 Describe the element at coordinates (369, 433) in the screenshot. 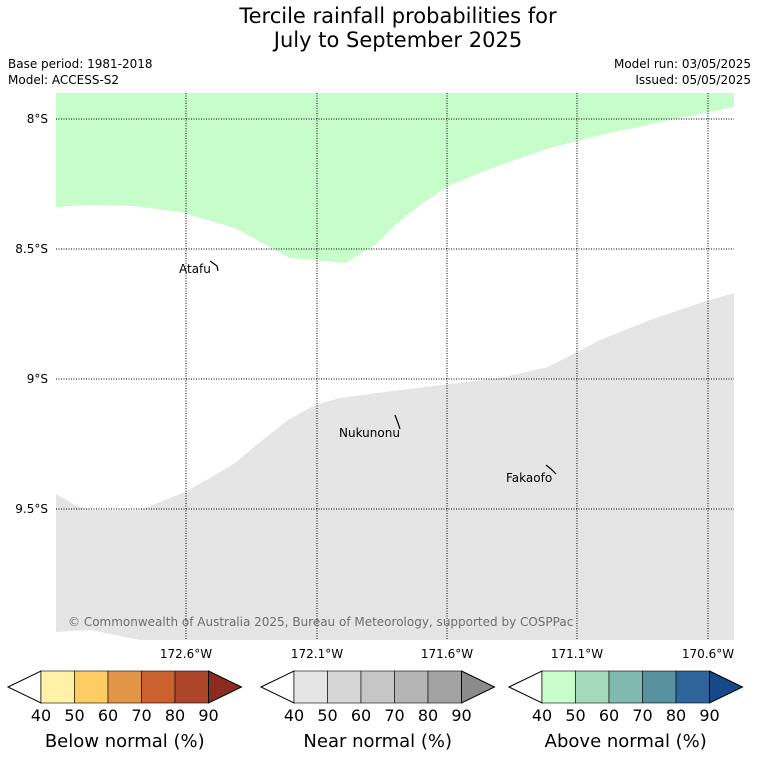

I see `place-label-nukunonu: Nukunonu` at that location.